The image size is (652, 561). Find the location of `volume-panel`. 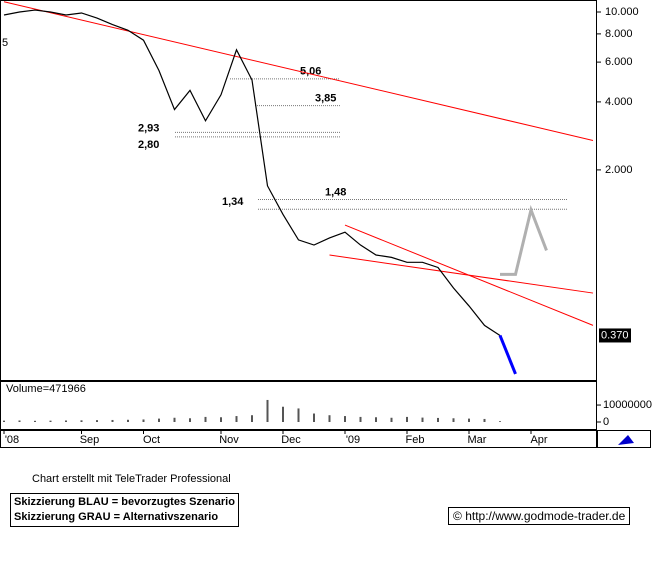

volume-panel is located at coordinates (298, 405).